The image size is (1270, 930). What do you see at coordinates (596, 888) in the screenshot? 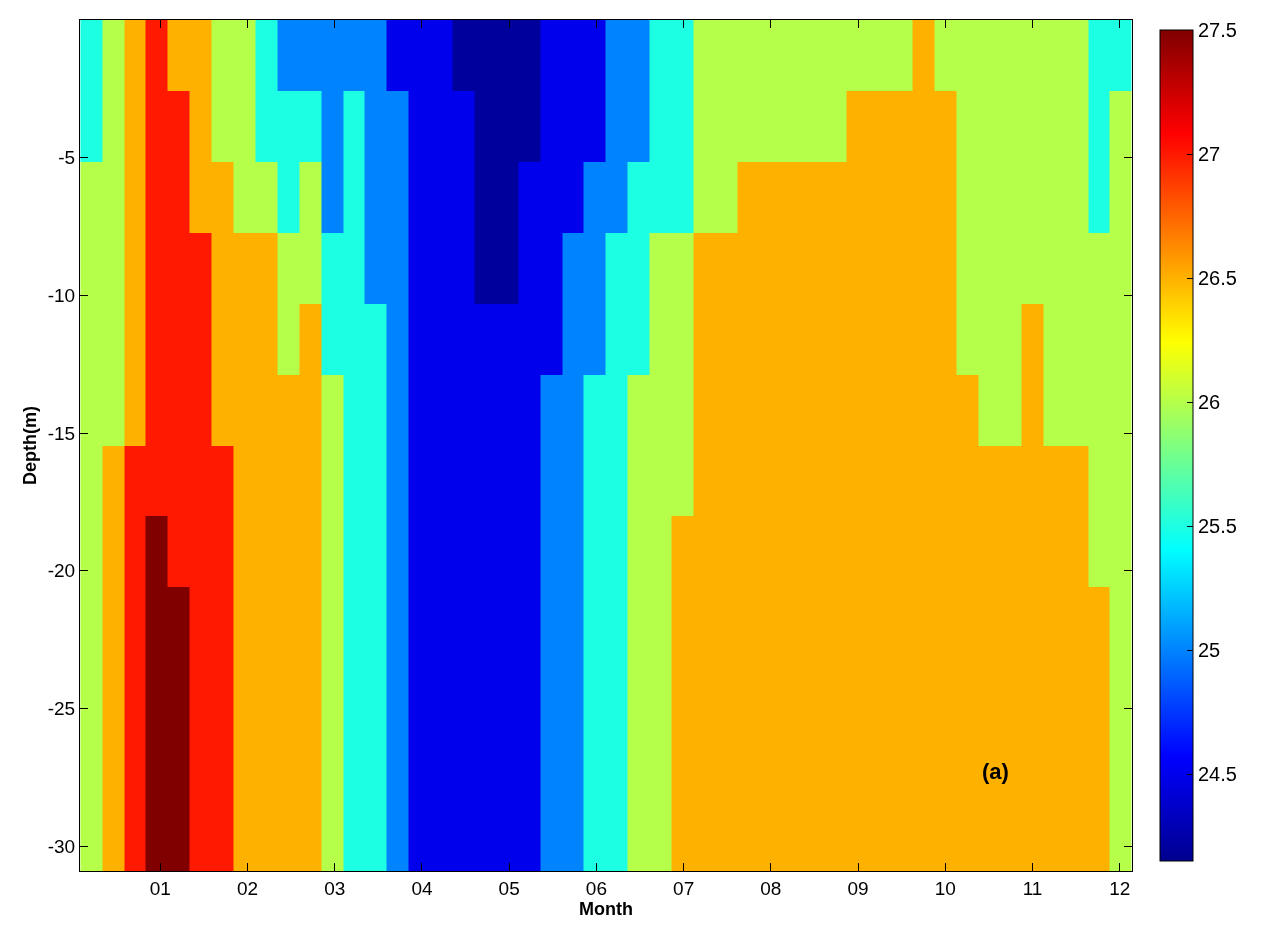
I see `x-tick-label: 06` at bounding box center [596, 888].